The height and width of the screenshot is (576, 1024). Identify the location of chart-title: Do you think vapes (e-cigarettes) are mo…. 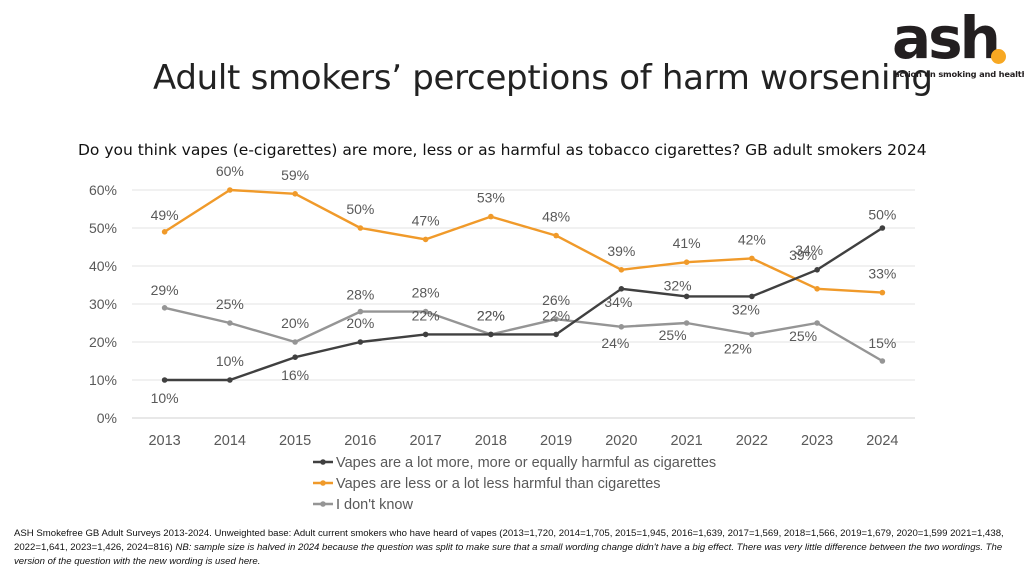
(502, 150).